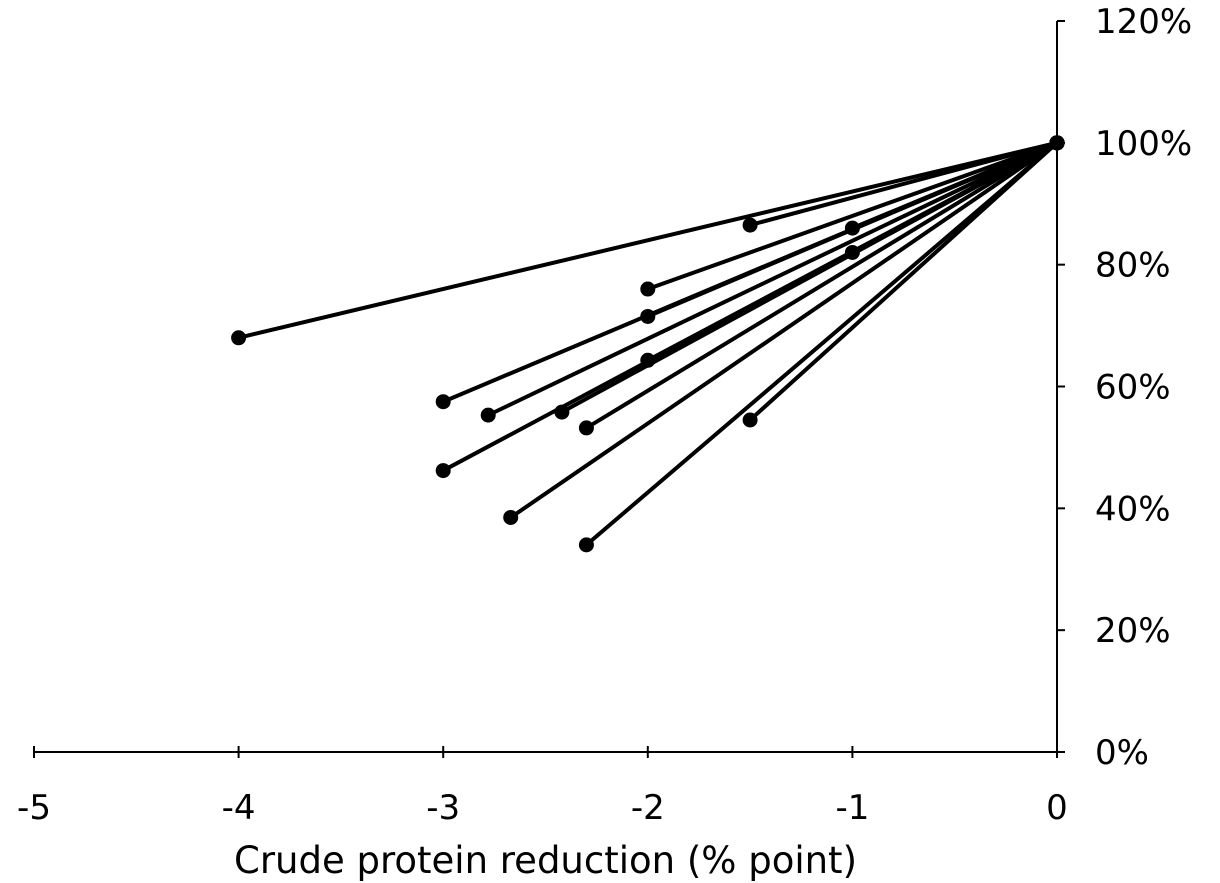 Image resolution: width=1220 pixels, height=883 pixels. I want to click on x-tick-label: 0, so click(1057, 808).